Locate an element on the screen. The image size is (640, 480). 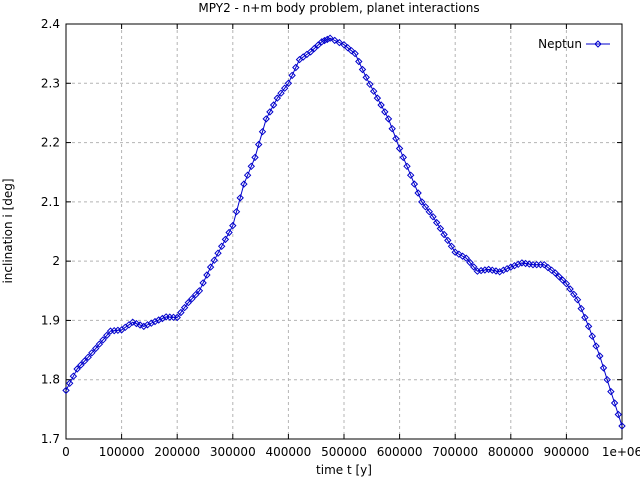
legend: Neptun is located at coordinates (574, 44).